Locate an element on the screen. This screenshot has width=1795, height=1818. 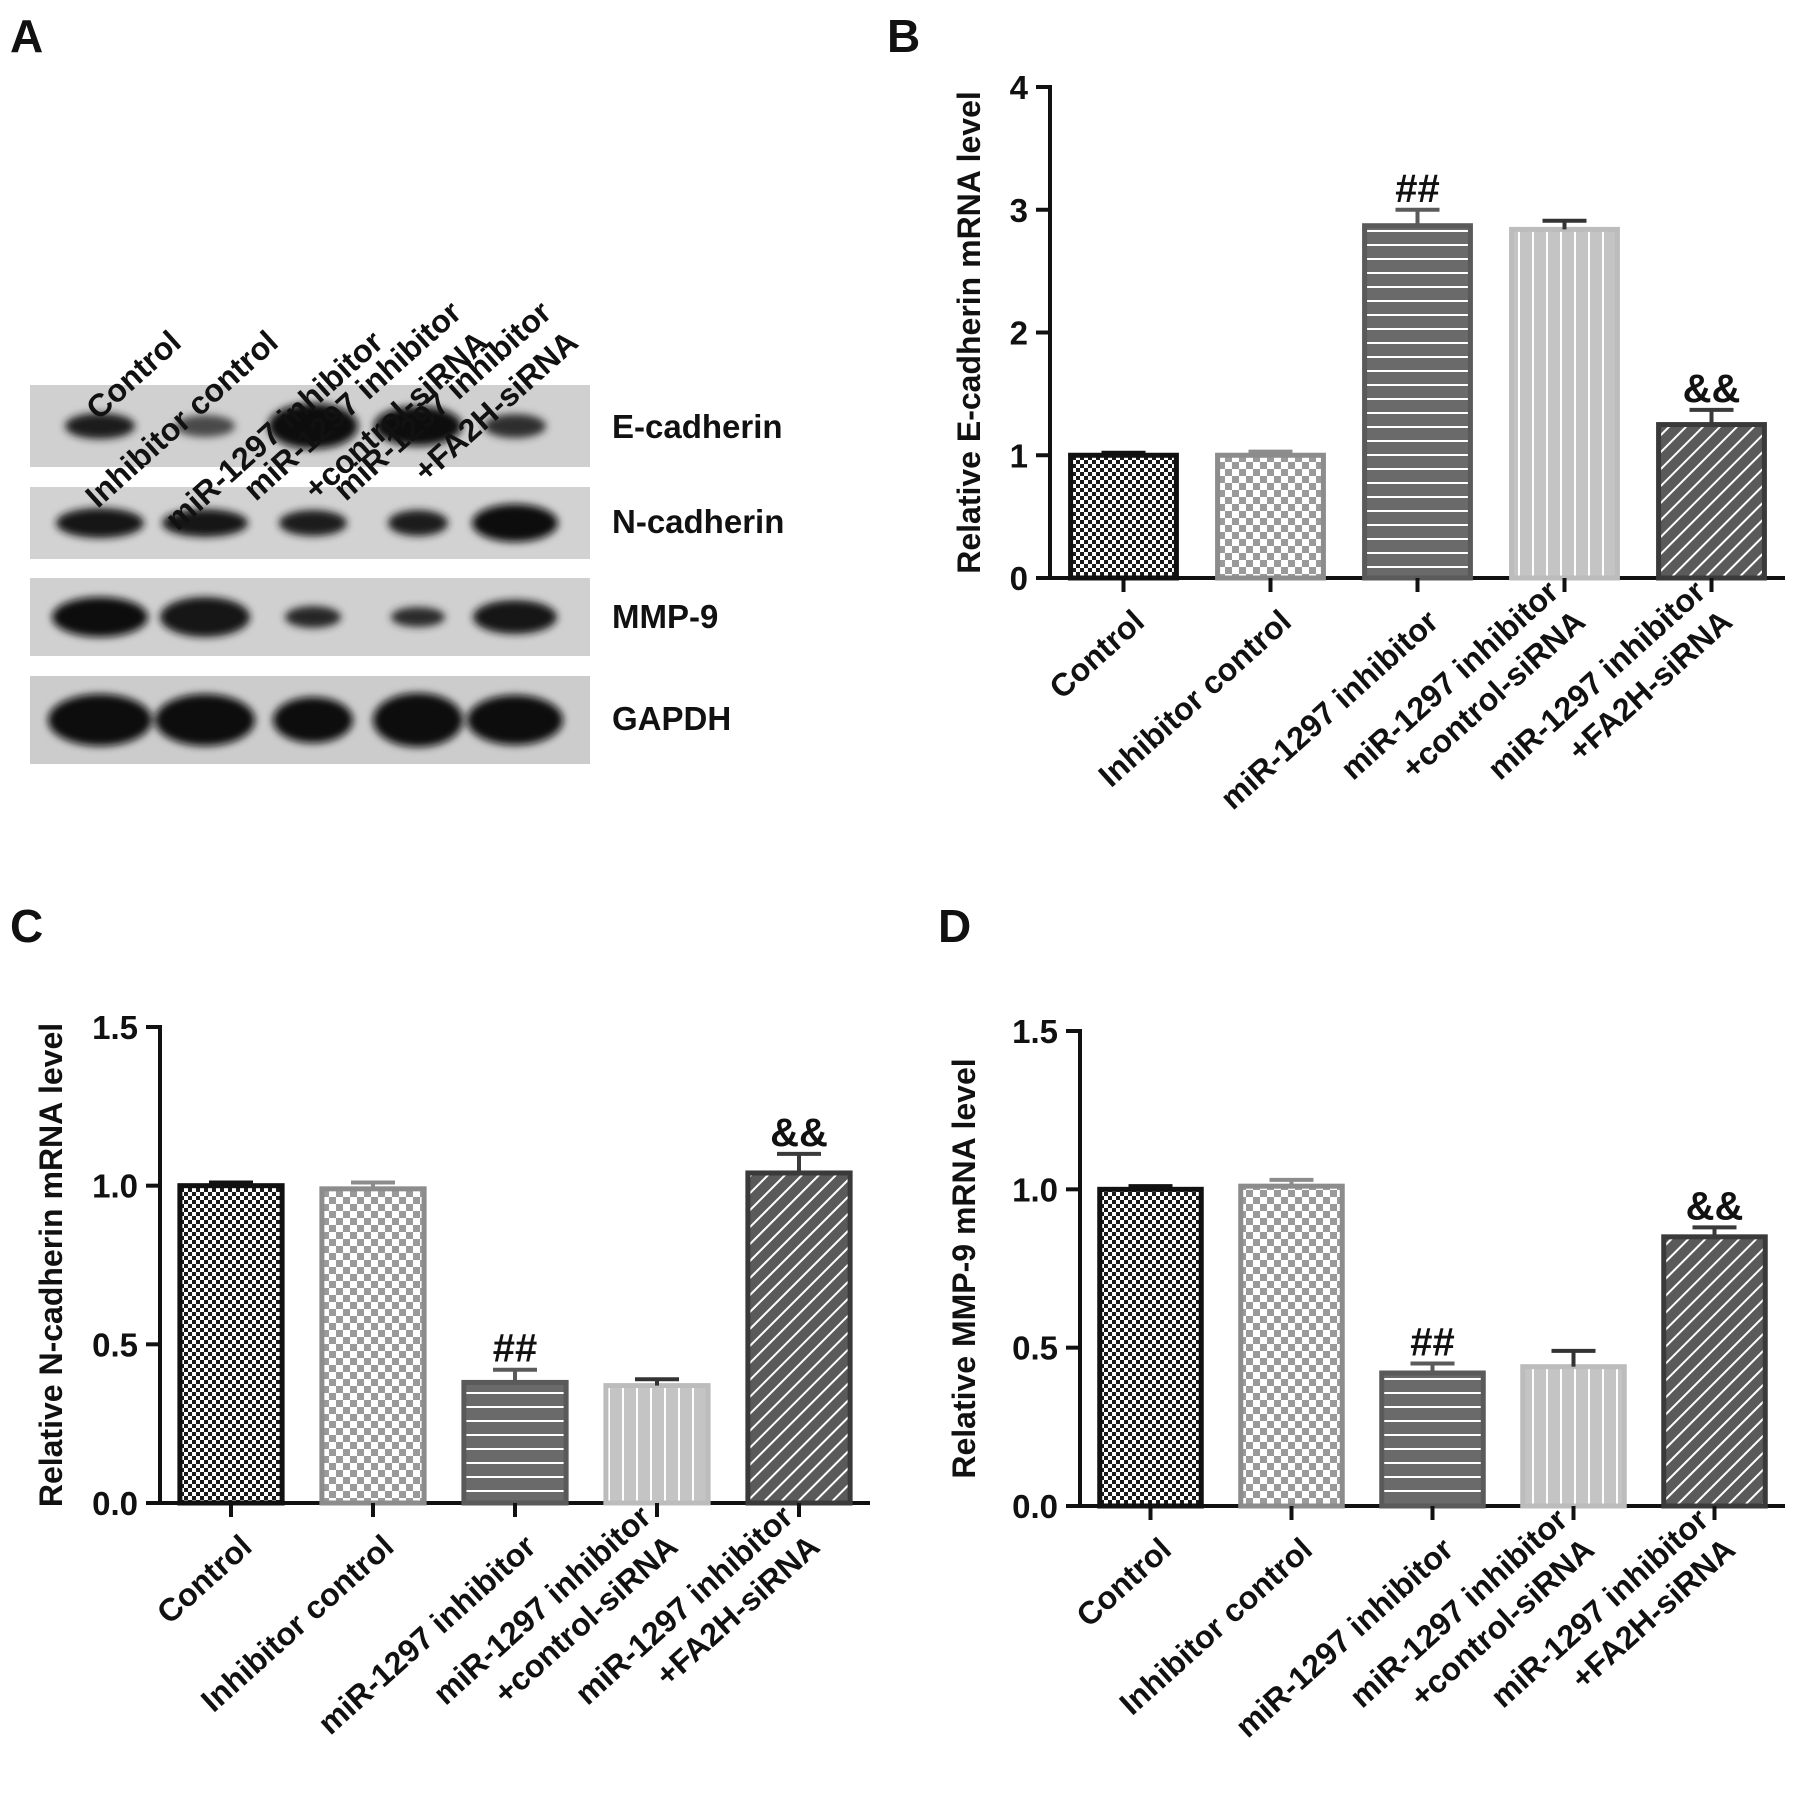
blot-bands is located at coordinates (305, 575).